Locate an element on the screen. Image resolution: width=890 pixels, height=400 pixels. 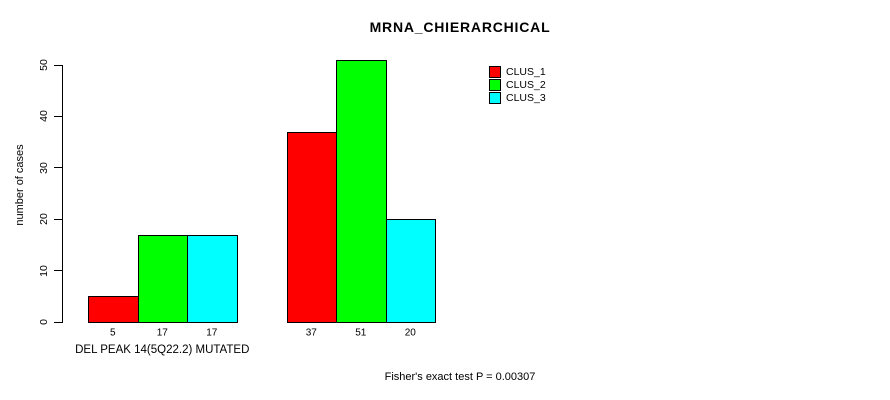
bar-value-label: 20 is located at coordinates (410, 333).